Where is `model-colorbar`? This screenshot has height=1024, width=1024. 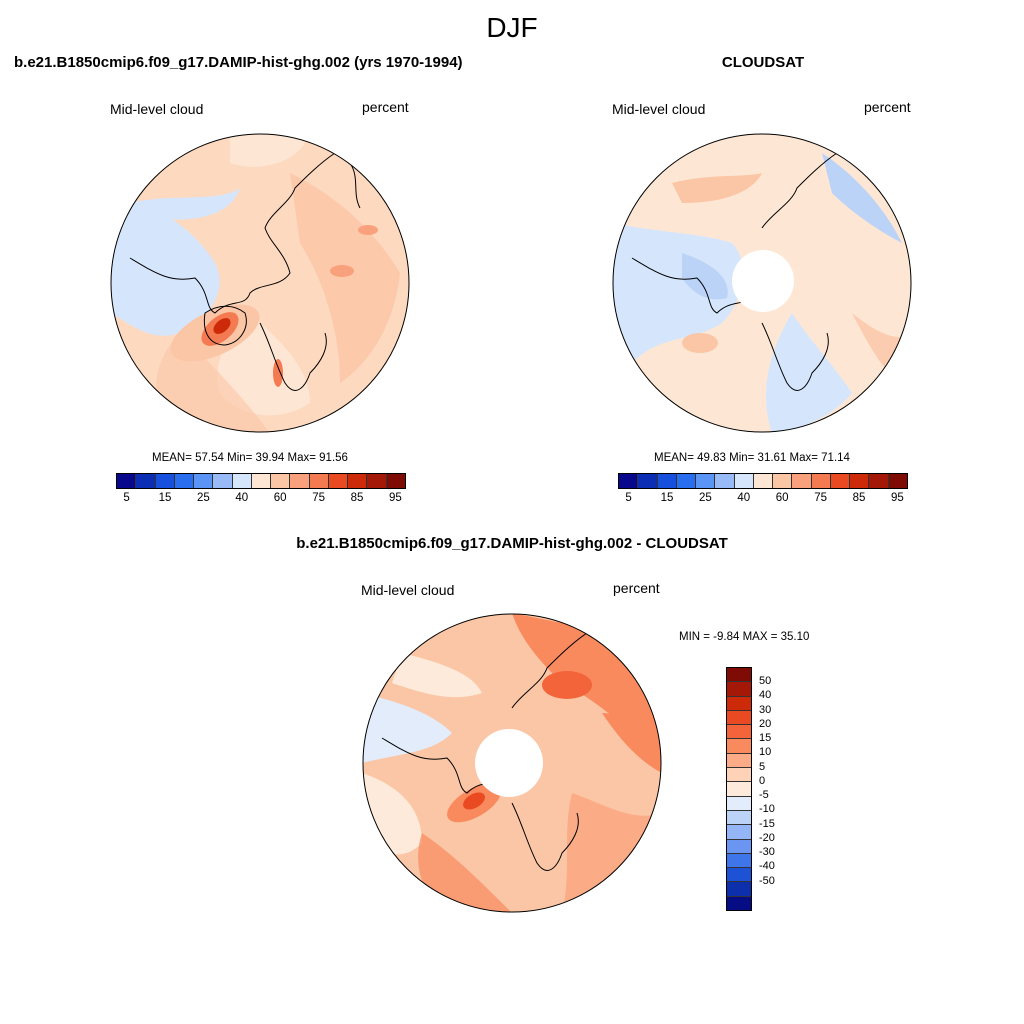
model-colorbar is located at coordinates (261, 481).